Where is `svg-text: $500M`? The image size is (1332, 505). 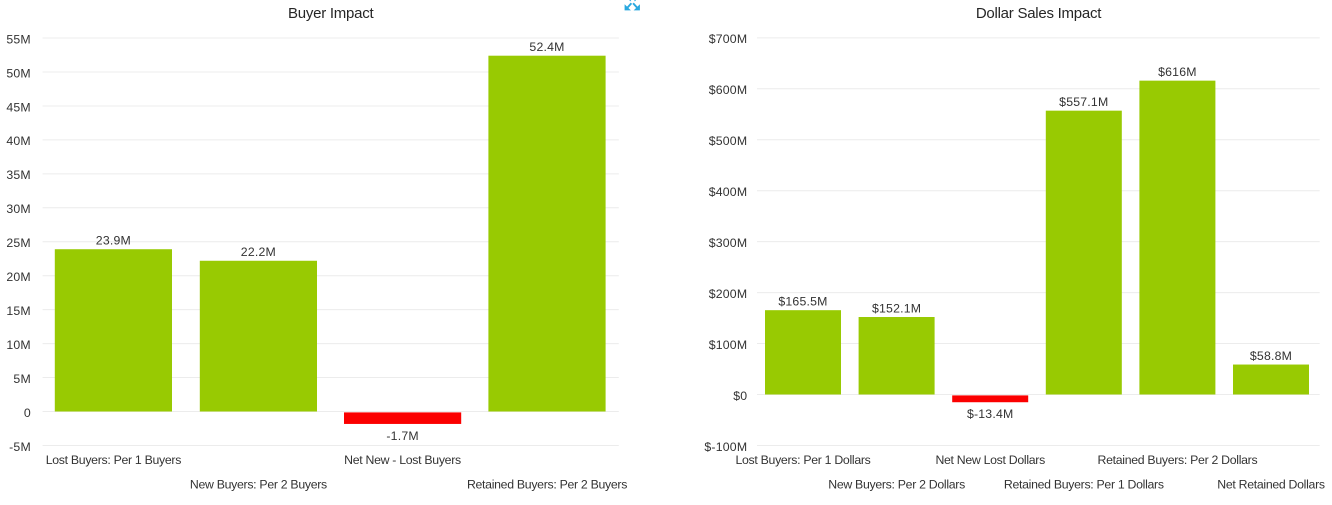
svg-text: $500M is located at coordinates (728, 141).